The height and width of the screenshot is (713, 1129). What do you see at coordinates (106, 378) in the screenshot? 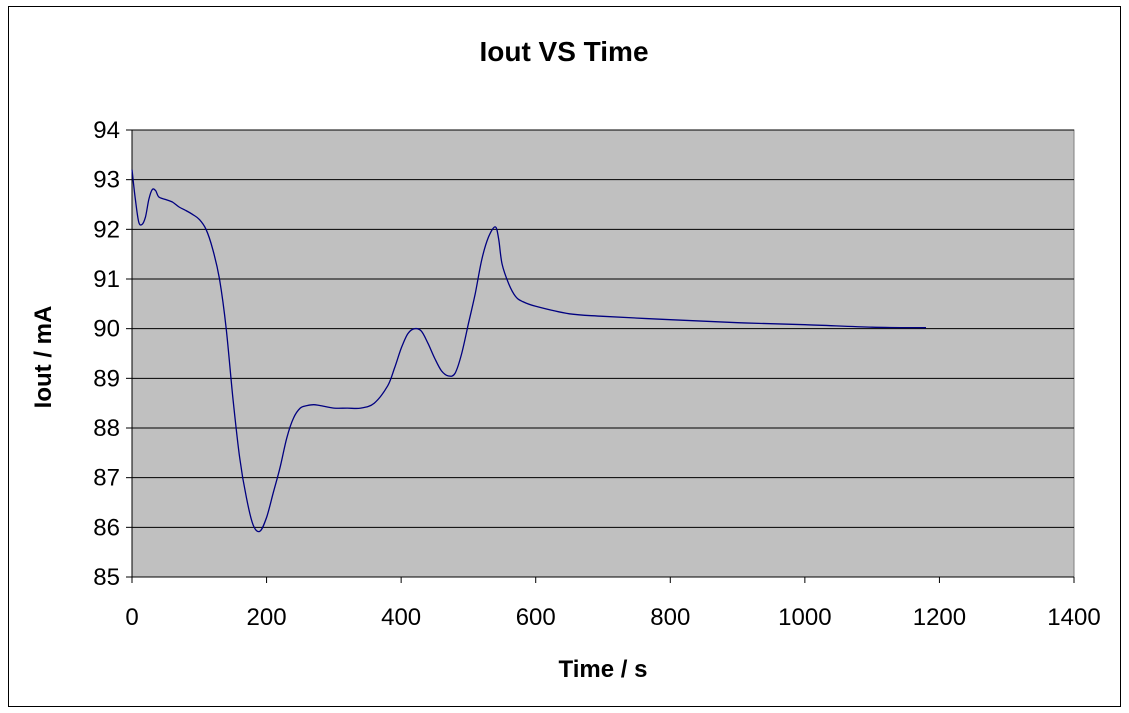
I see `y-tick-label: 89` at bounding box center [106, 378].